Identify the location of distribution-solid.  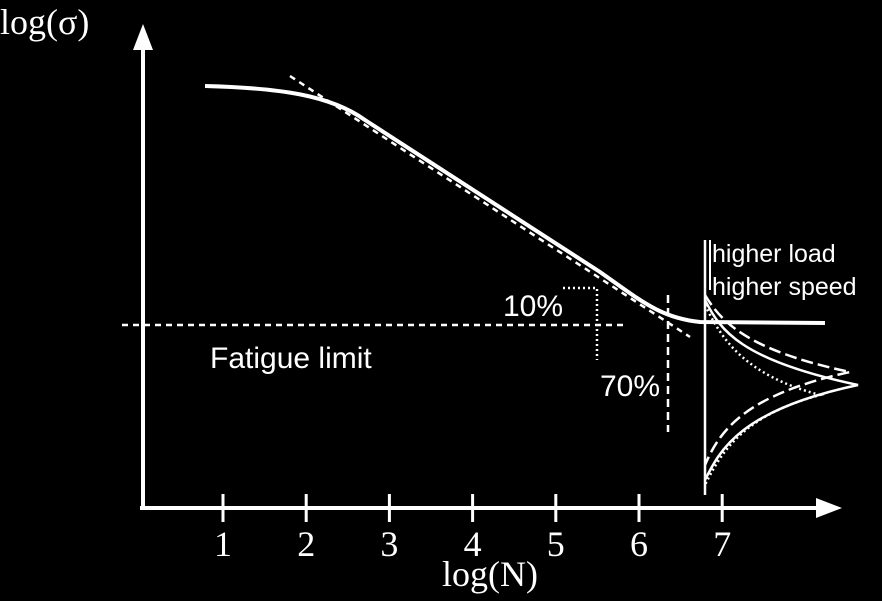
(781, 390).